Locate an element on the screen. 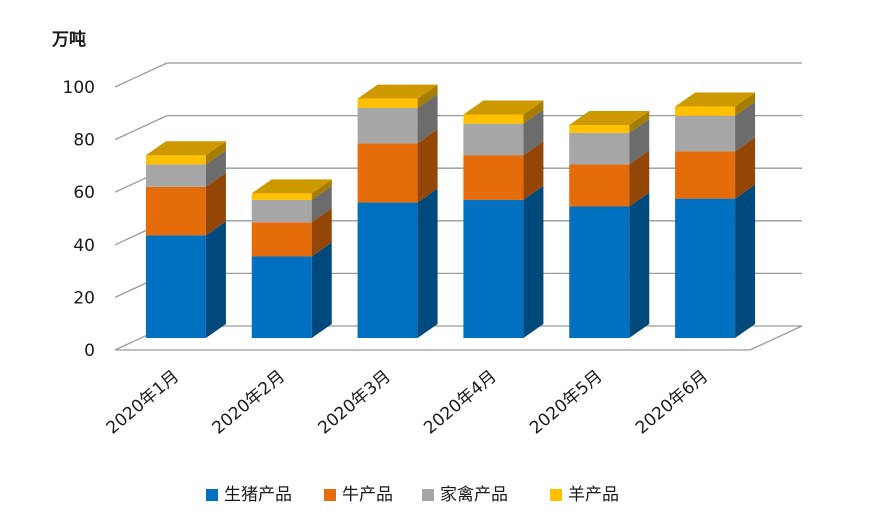  y-tick-label-40: 40 is located at coordinates (84, 246).